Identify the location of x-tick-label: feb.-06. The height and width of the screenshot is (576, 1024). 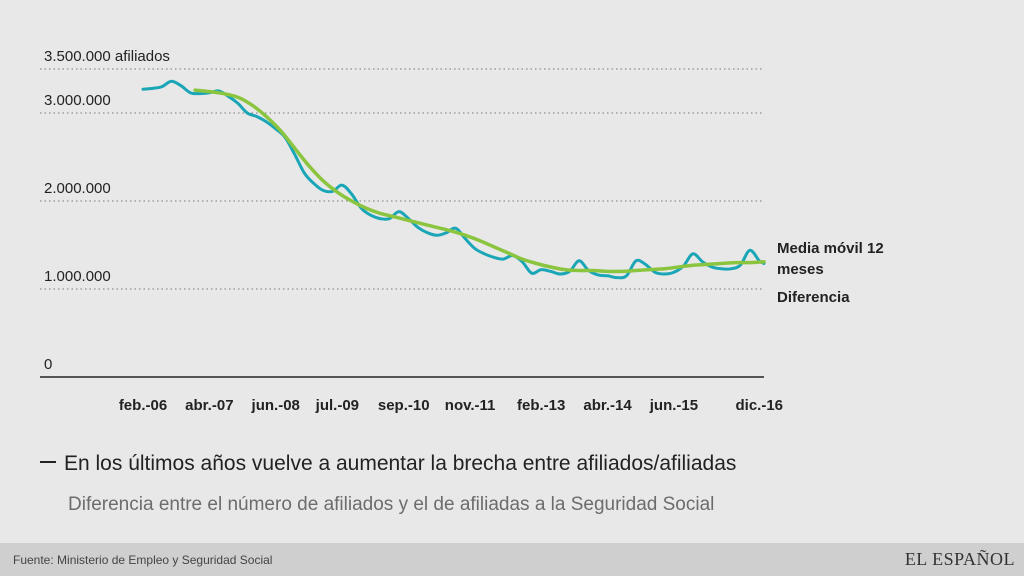
(143, 405).